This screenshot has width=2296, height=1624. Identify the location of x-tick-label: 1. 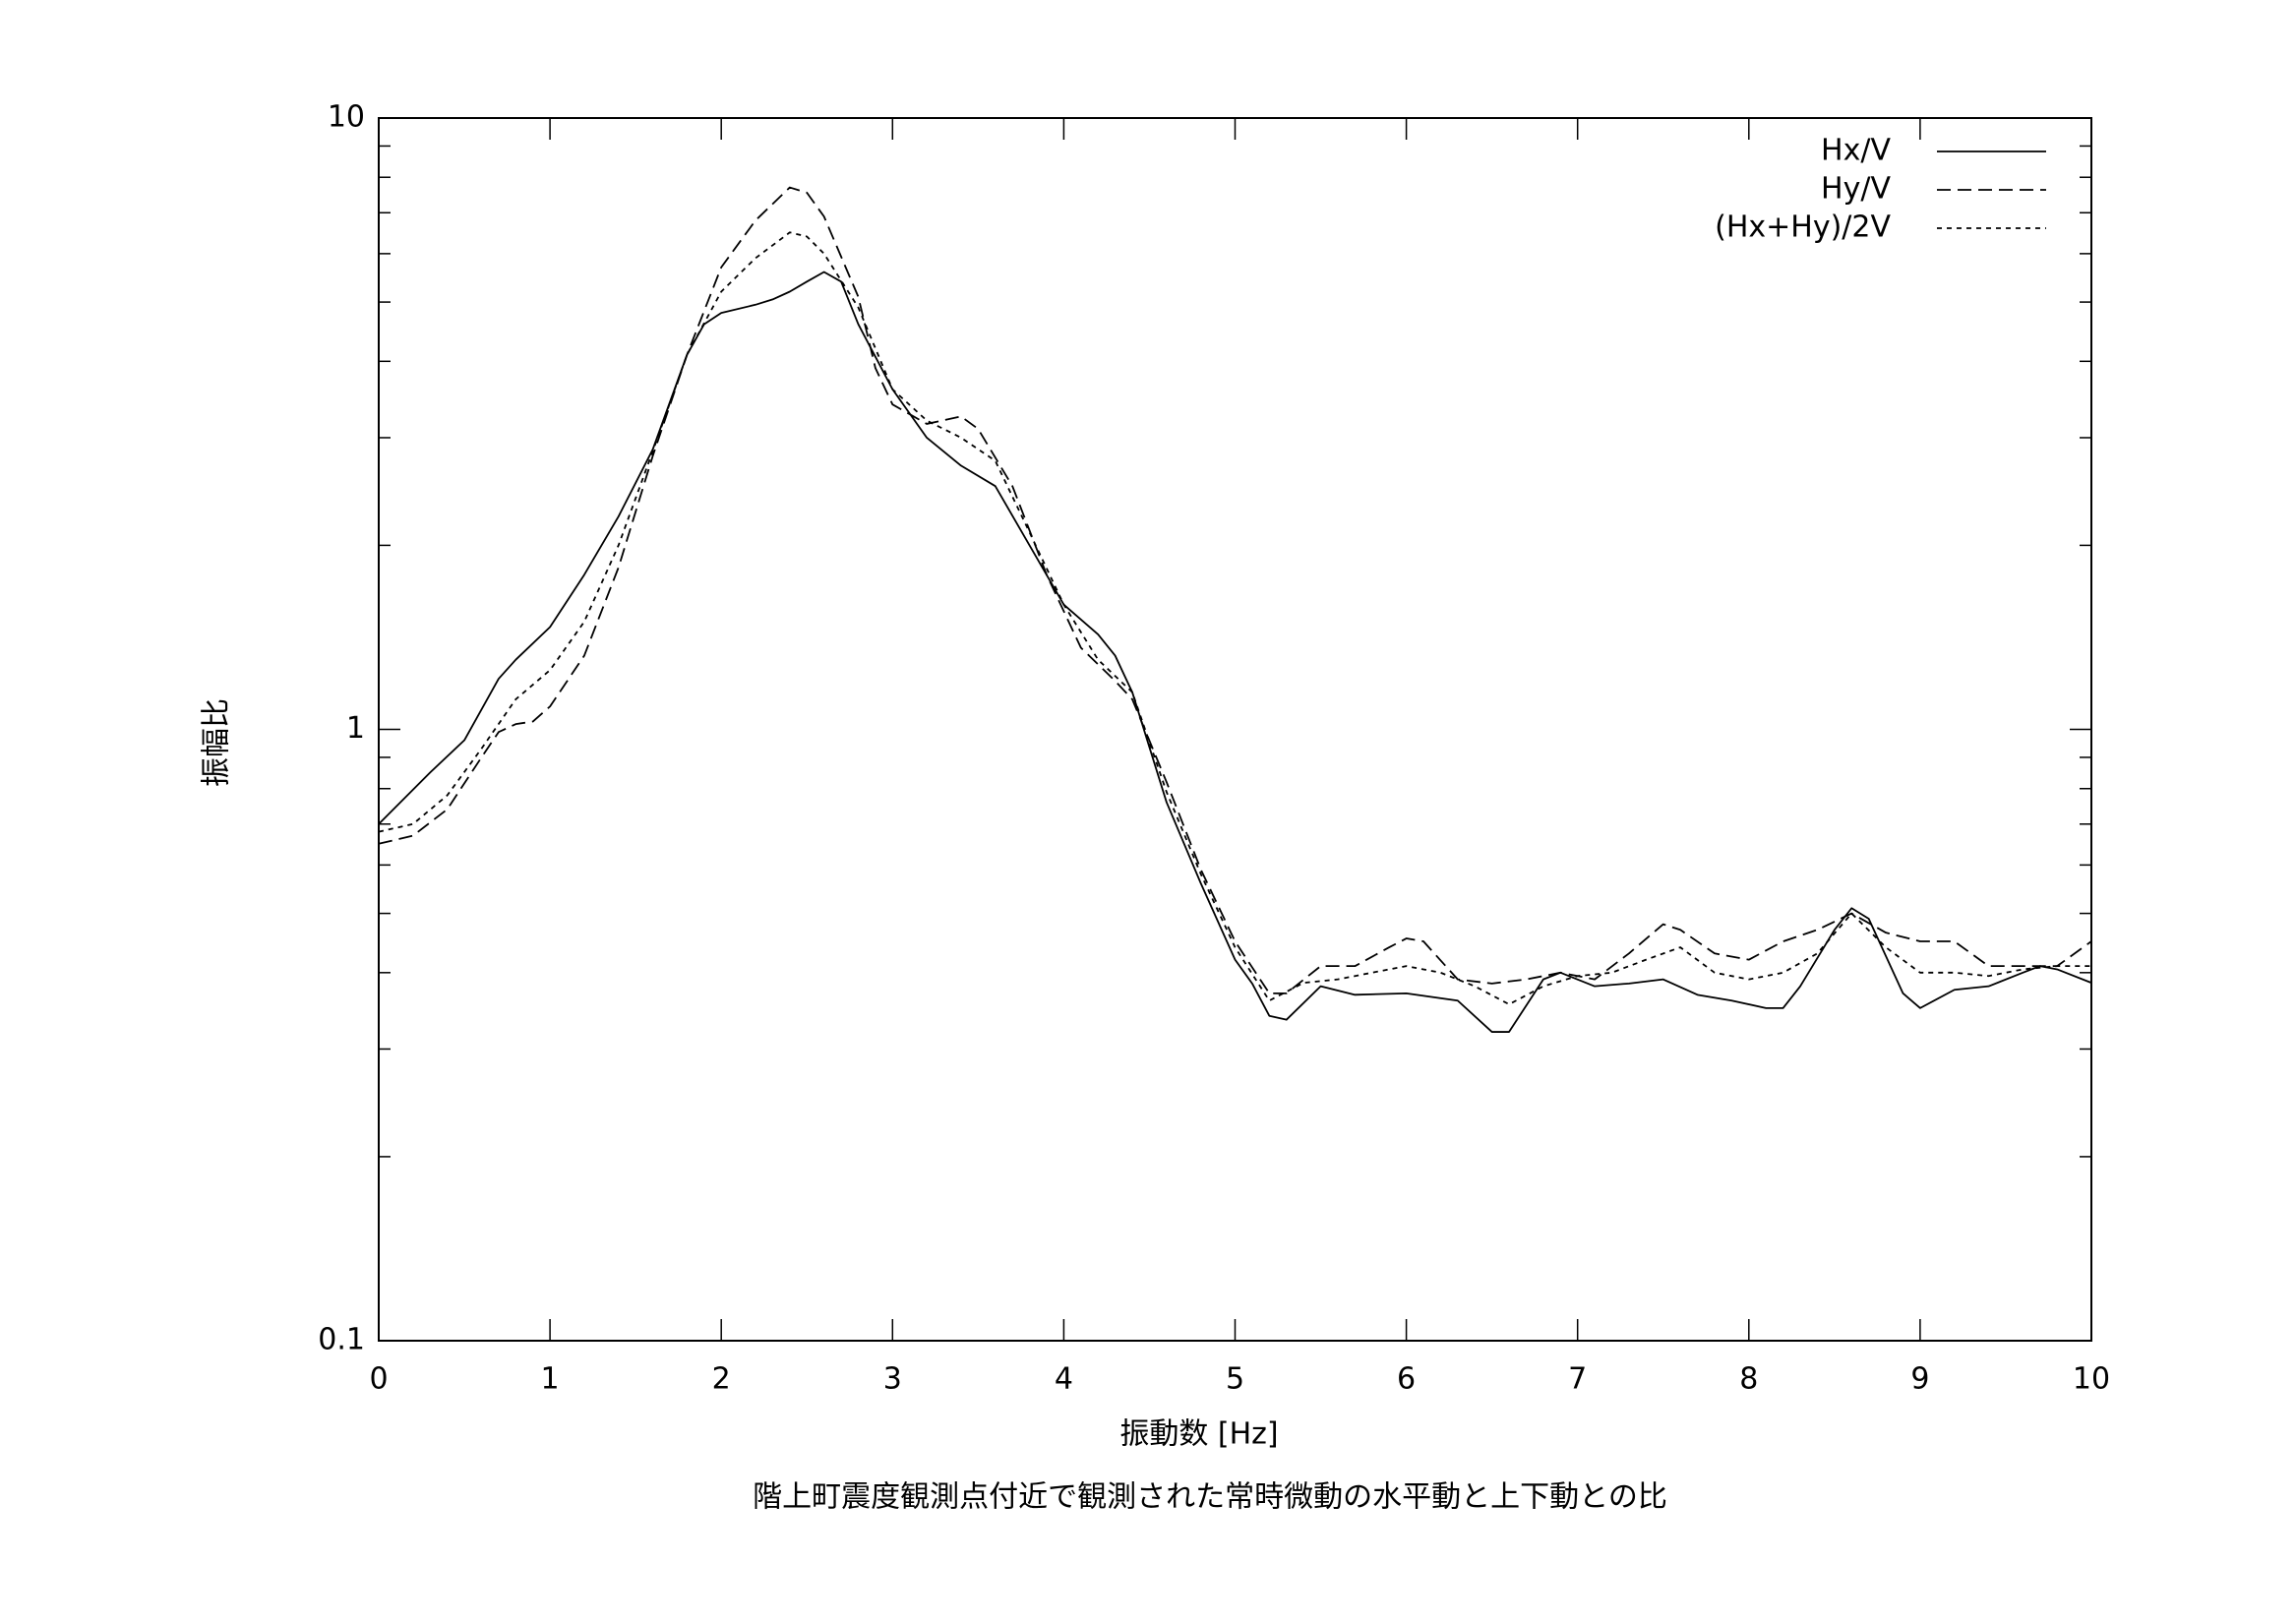
(550, 1379).